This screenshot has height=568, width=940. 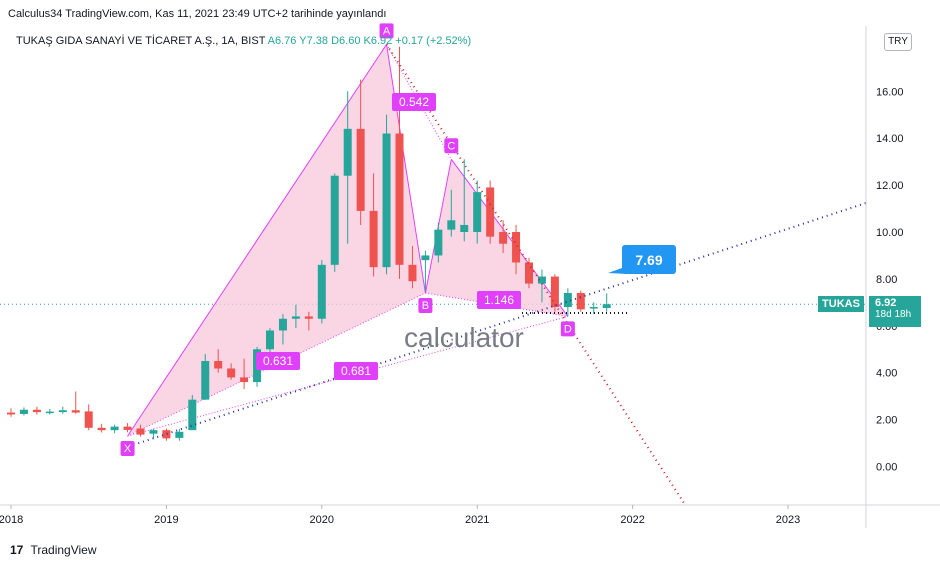 I want to click on y-tick-label: 8.00, so click(x=886, y=280).